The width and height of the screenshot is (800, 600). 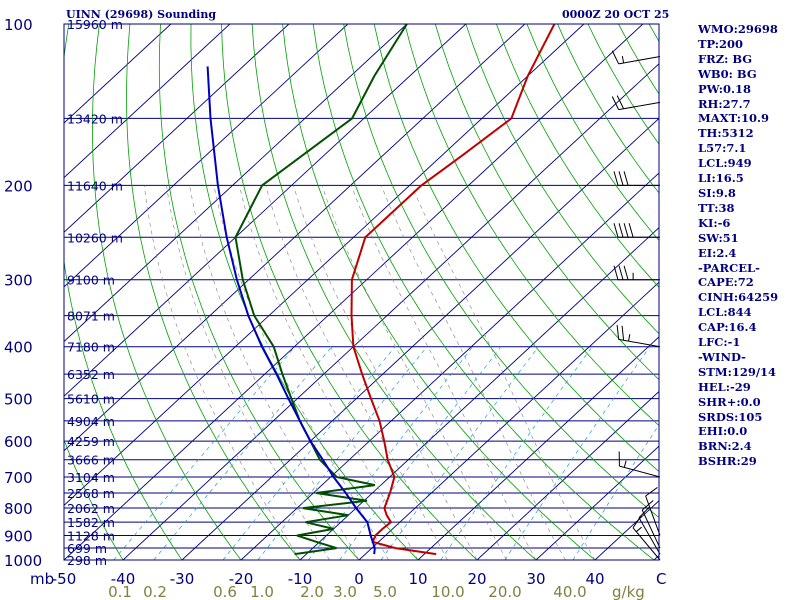 What do you see at coordinates (91, 522) in the screenshot?
I see `height-label: 1582 m` at bounding box center [91, 522].